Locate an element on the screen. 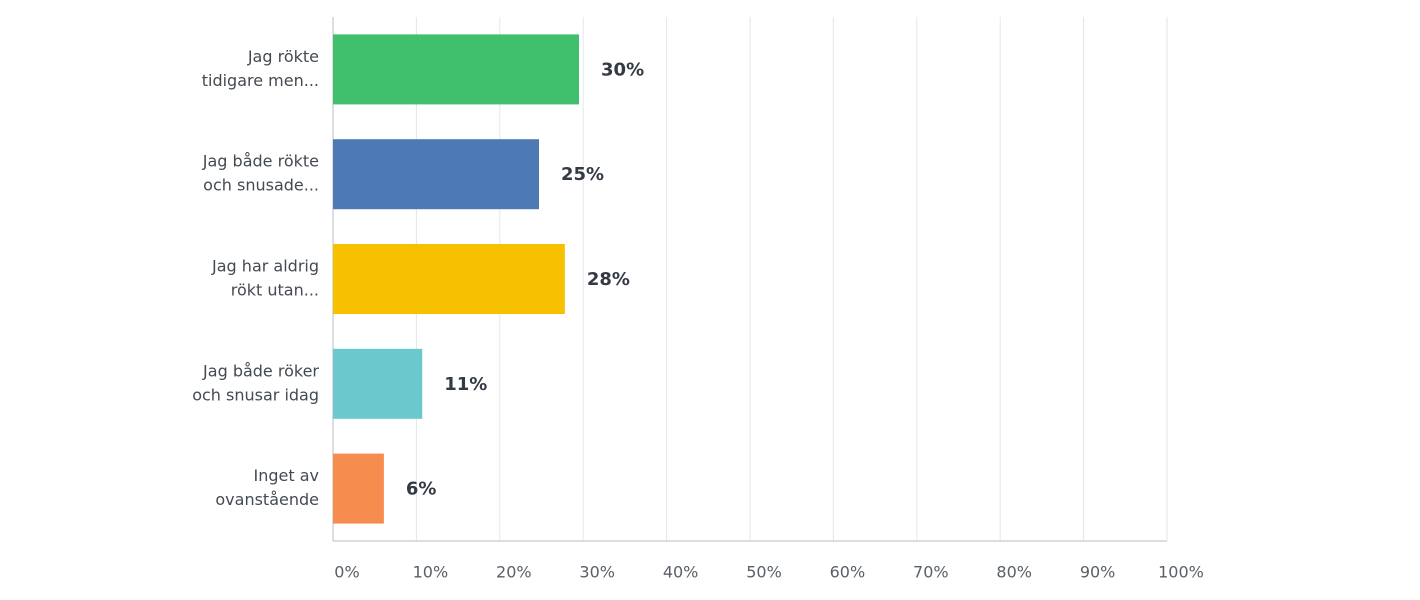 The width and height of the screenshot is (1420, 600). value-label: 30% is located at coordinates (622, 69).